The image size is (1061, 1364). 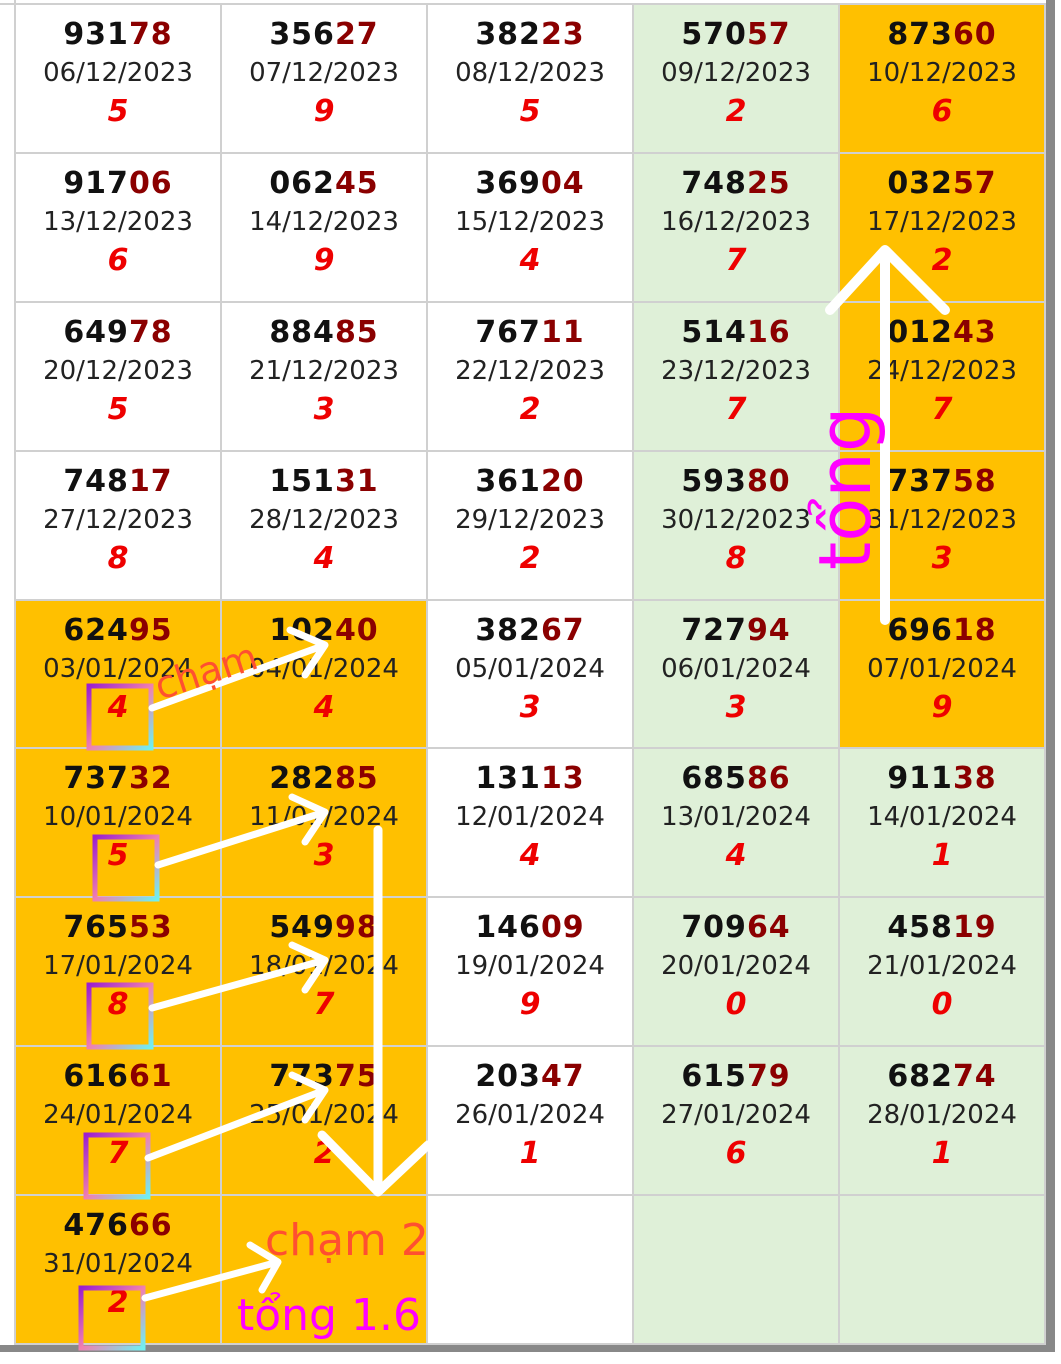 I want to click on result-date: 05/01/2024, so click(x=530, y=668).